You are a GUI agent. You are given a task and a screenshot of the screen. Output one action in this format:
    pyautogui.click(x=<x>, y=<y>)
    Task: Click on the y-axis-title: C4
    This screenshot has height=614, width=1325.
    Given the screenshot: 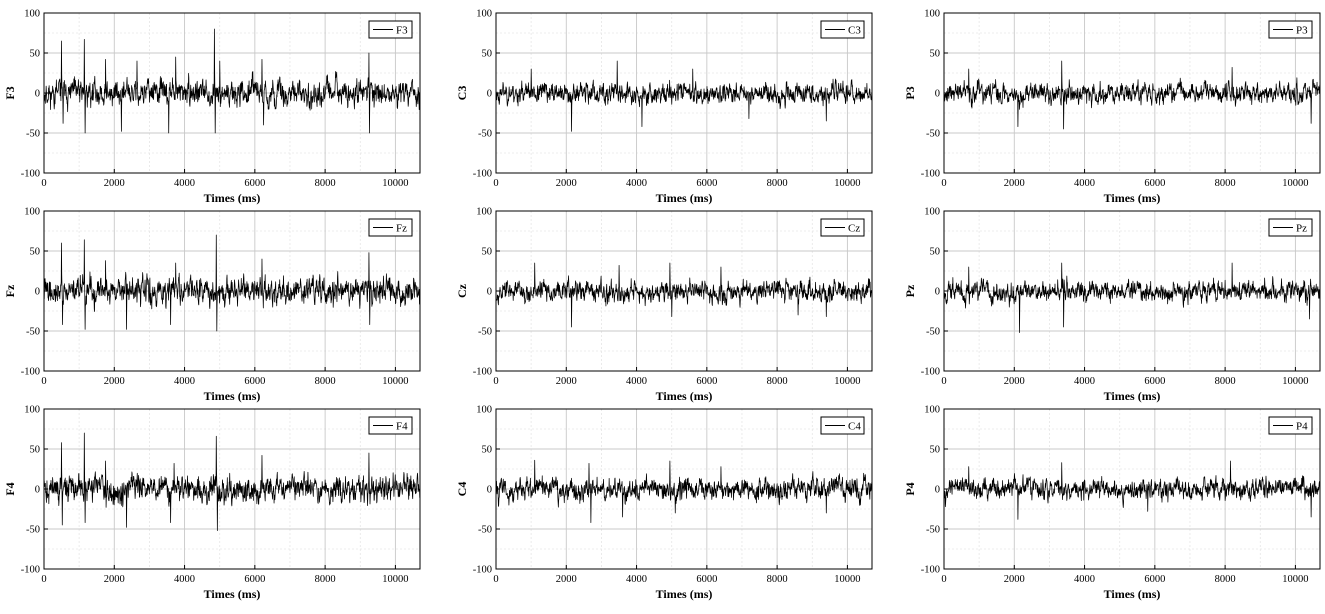 What is the action you would take?
    pyautogui.click(x=462, y=489)
    